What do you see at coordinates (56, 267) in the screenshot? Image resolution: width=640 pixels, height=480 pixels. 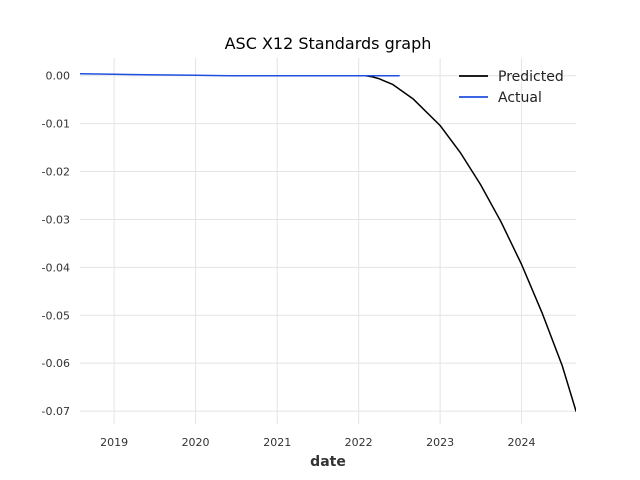 I see `y-tick-label: -0.04` at bounding box center [56, 267].